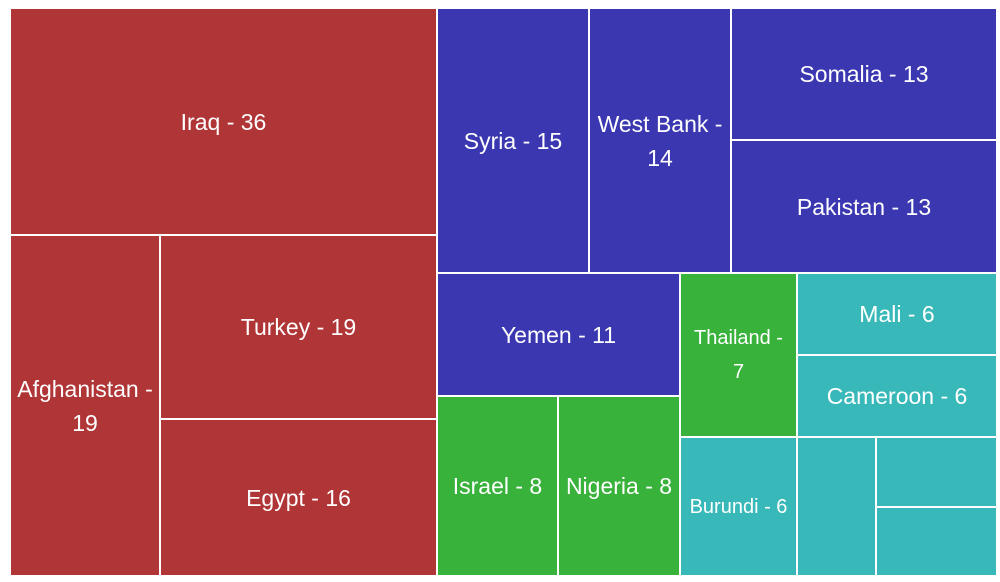 Image resolution: width=1000 pixels, height=582 pixels. I want to click on treemap-cell: Afghanistan - 19, so click(85, 405).